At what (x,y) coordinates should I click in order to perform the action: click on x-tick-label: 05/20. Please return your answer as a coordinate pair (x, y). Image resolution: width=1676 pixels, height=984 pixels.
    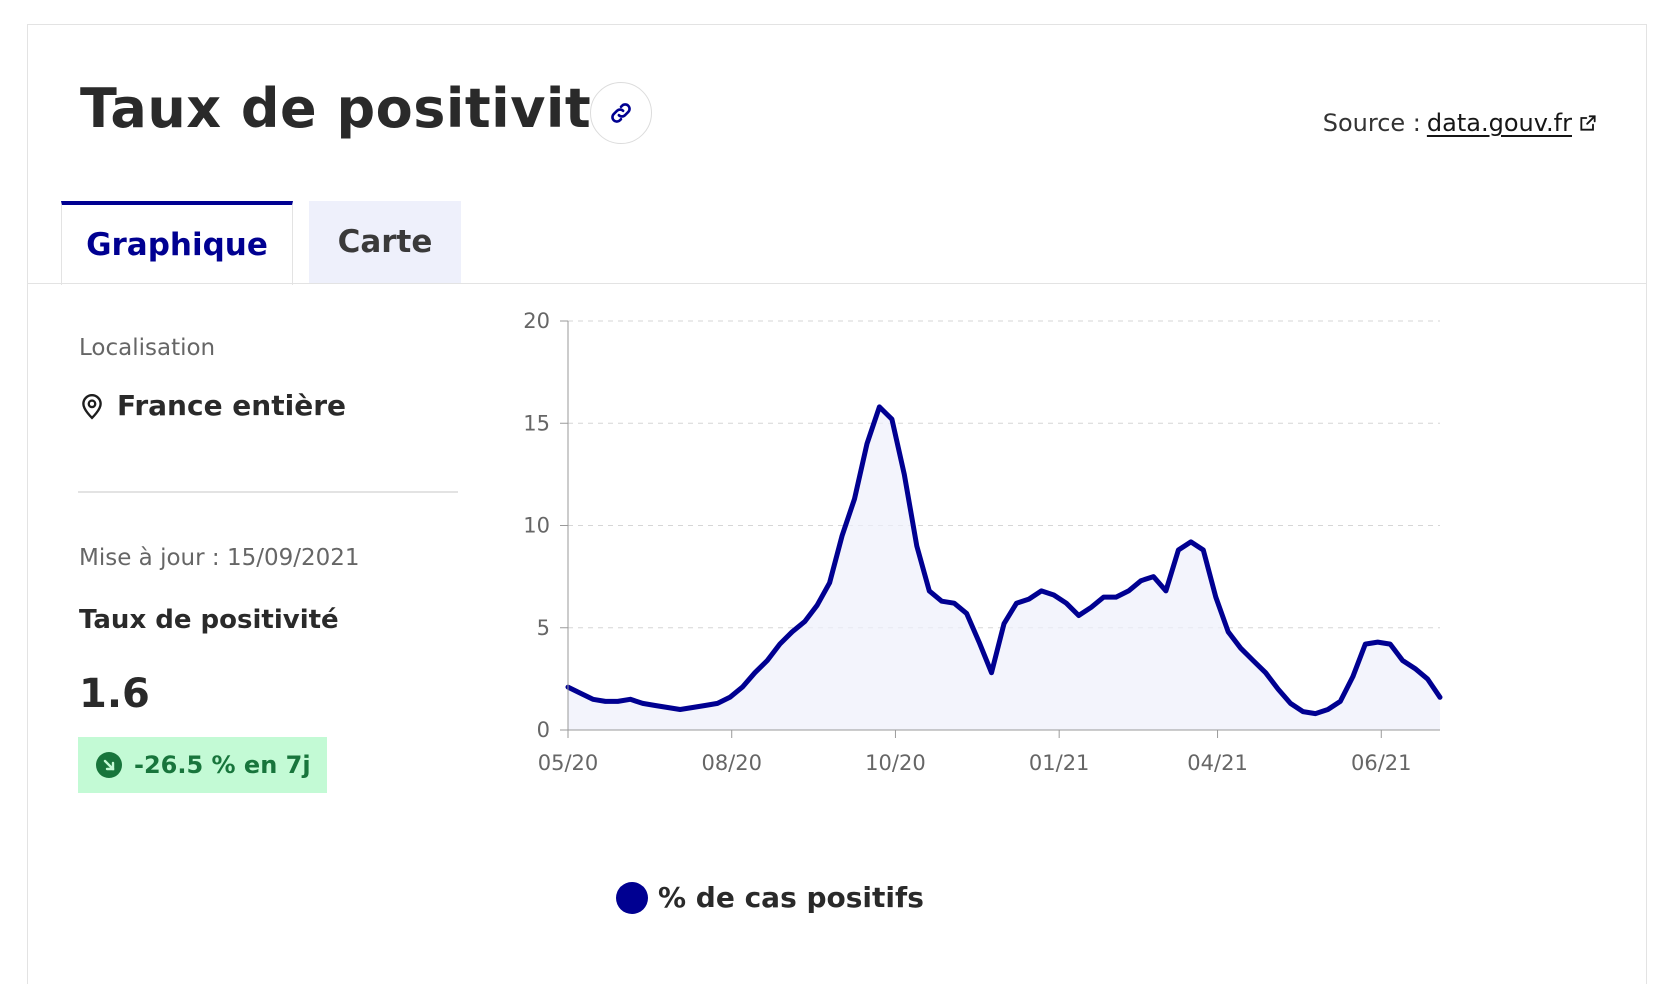
    Looking at the image, I should click on (568, 763).